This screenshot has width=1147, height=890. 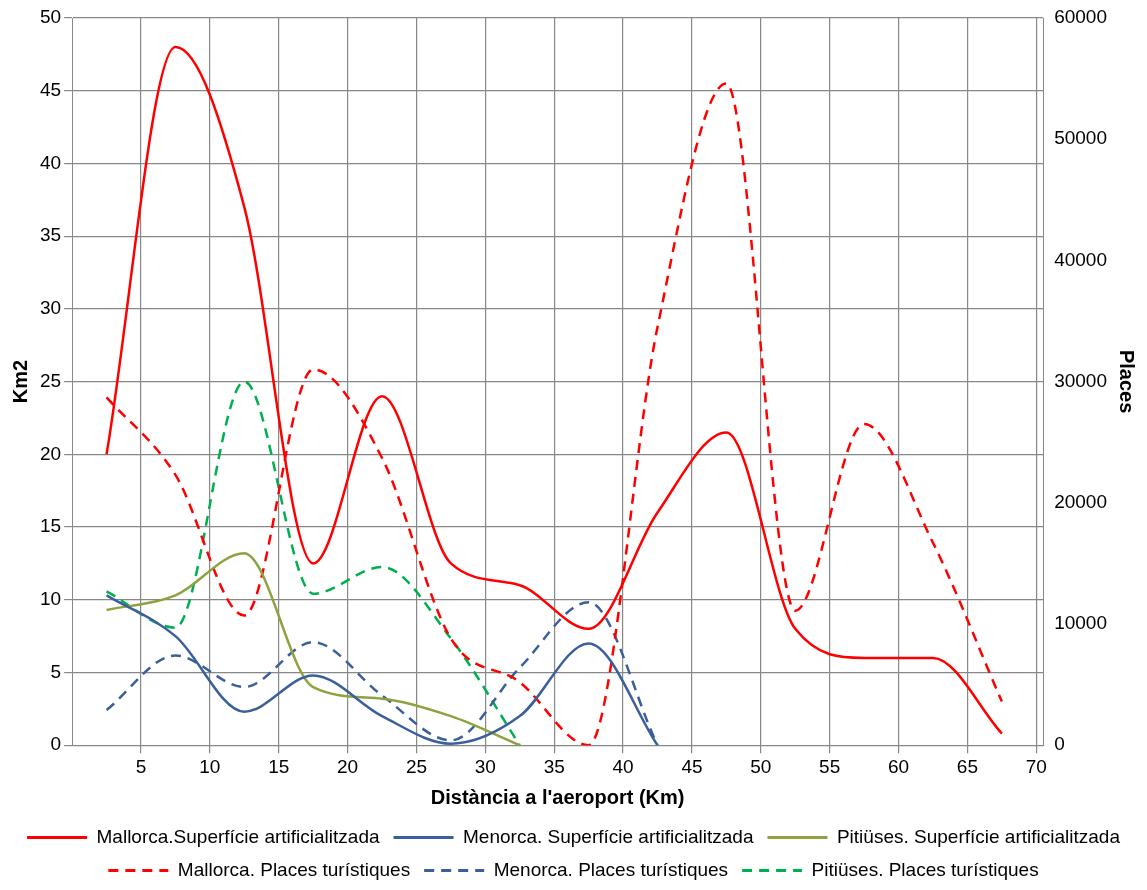 I want to click on y-tick-label: 45, so click(x=50, y=89).